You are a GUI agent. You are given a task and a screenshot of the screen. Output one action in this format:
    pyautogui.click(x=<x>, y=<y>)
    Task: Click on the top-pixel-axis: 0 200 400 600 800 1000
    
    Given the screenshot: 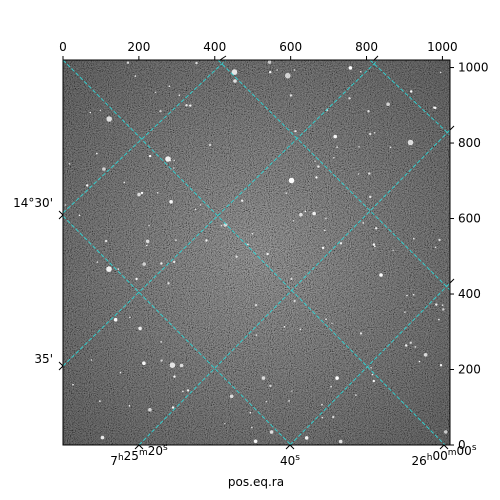 What is the action you would take?
    pyautogui.click(x=258, y=50)
    